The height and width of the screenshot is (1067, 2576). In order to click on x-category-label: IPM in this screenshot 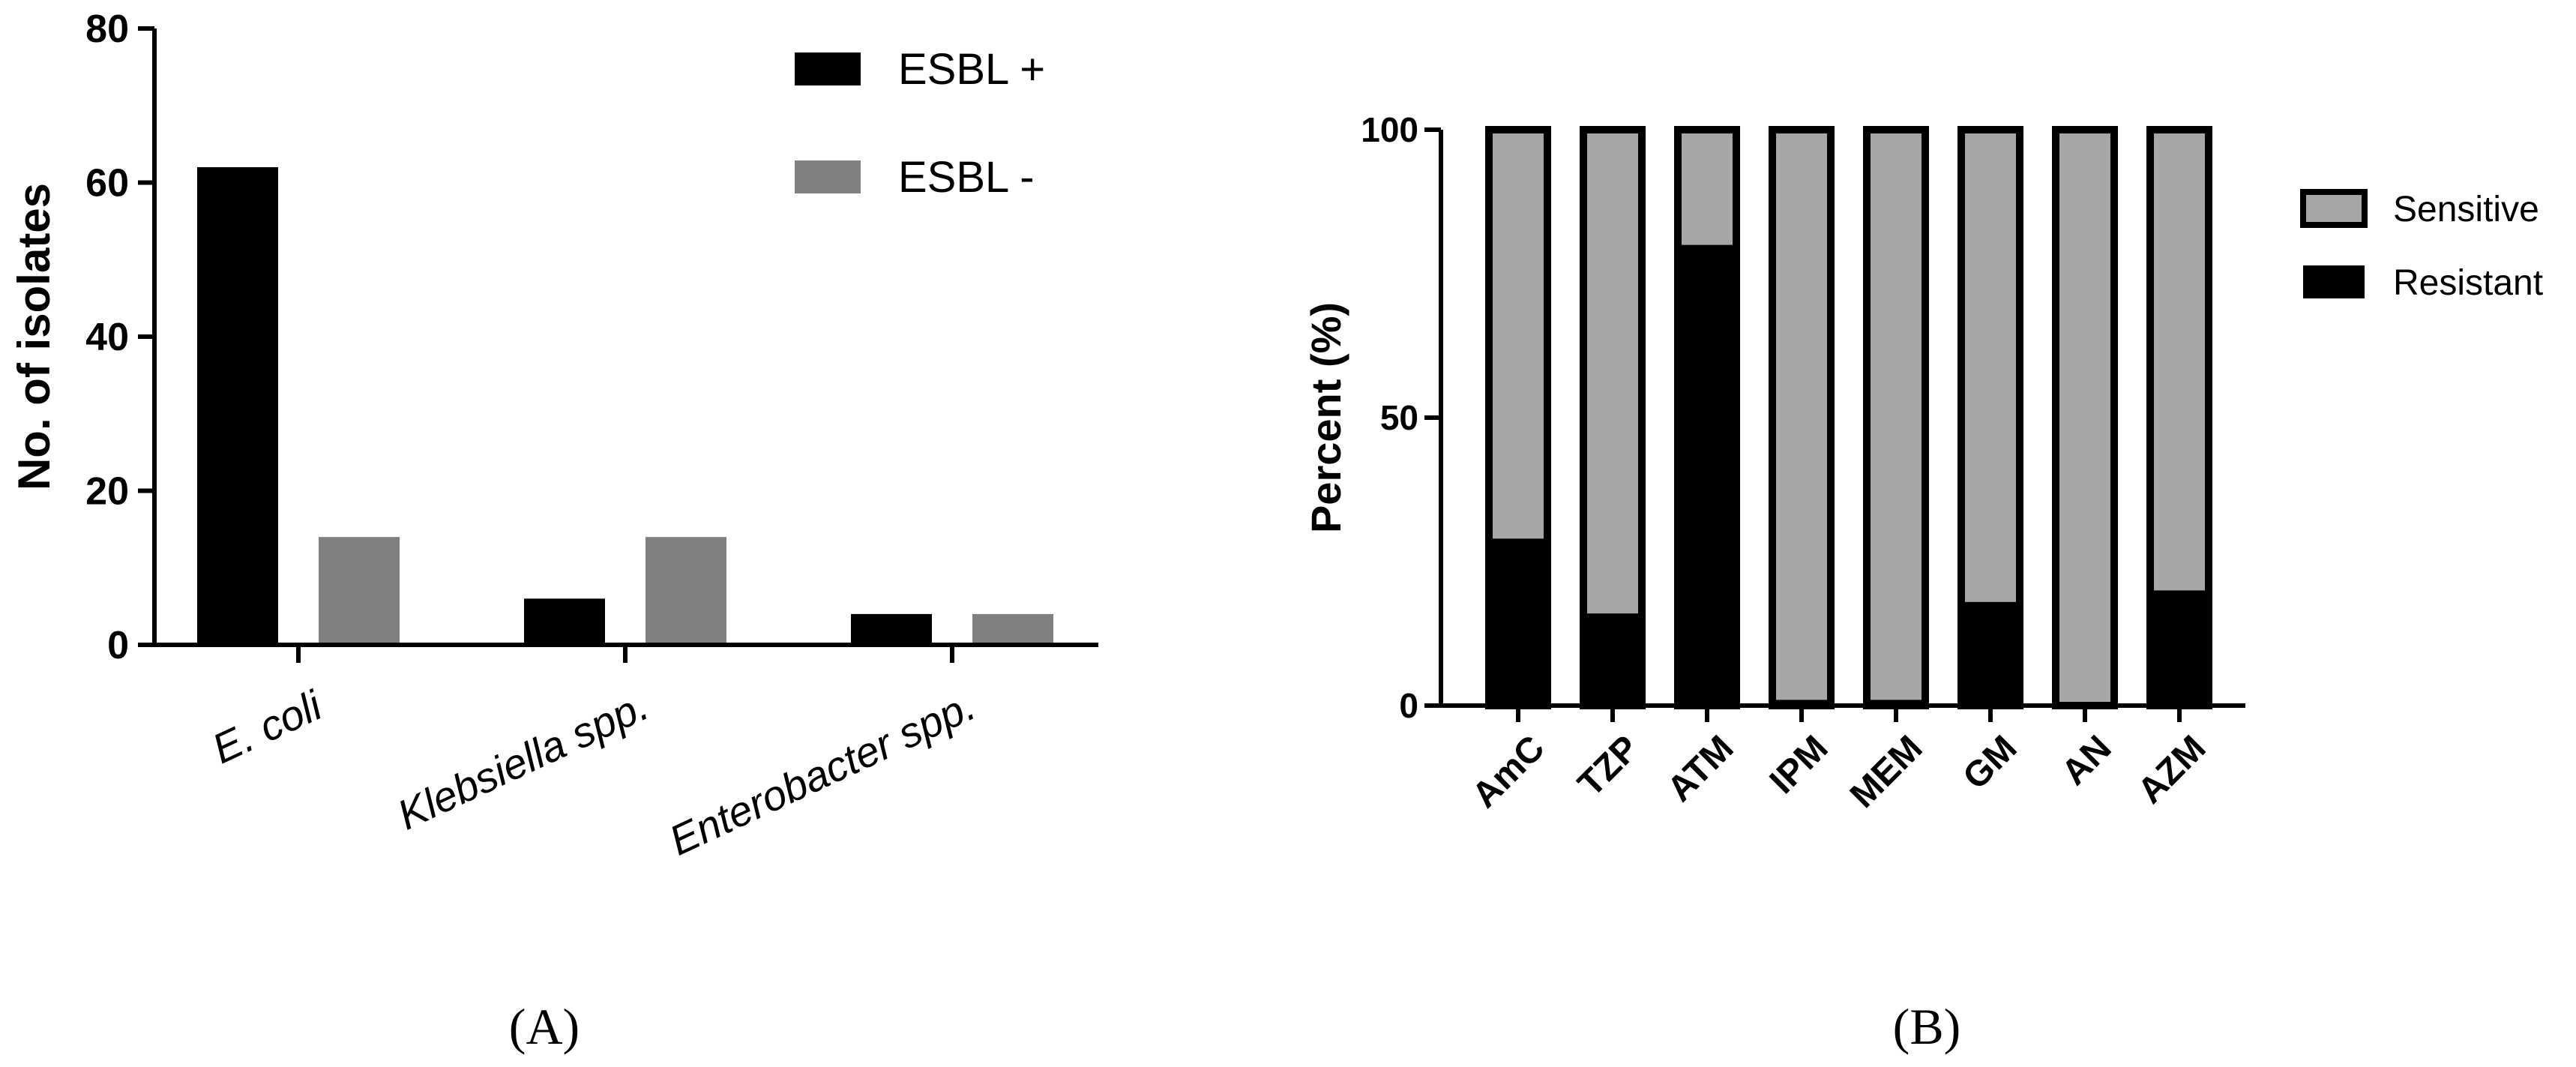, I will do `click(1800, 765)`.